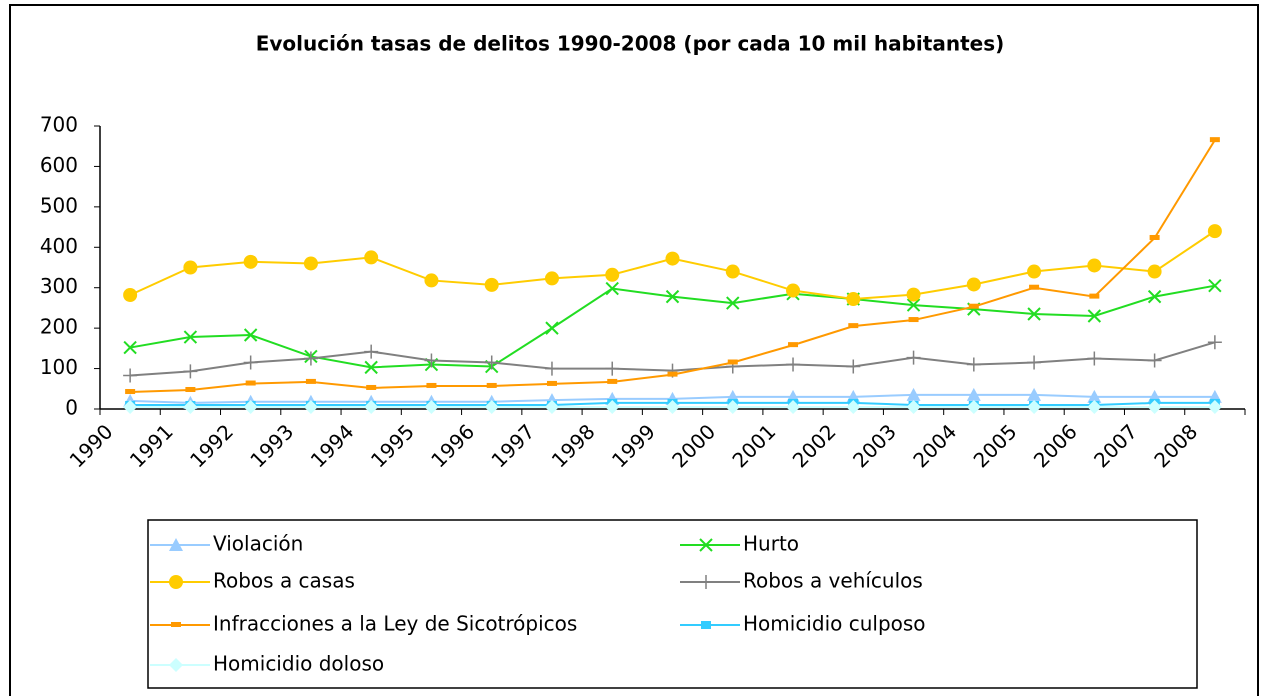 The height and width of the screenshot is (696, 1261). What do you see at coordinates (1115, 445) in the screenshot?
I see `x-tick-label: 2007` at bounding box center [1115, 445].